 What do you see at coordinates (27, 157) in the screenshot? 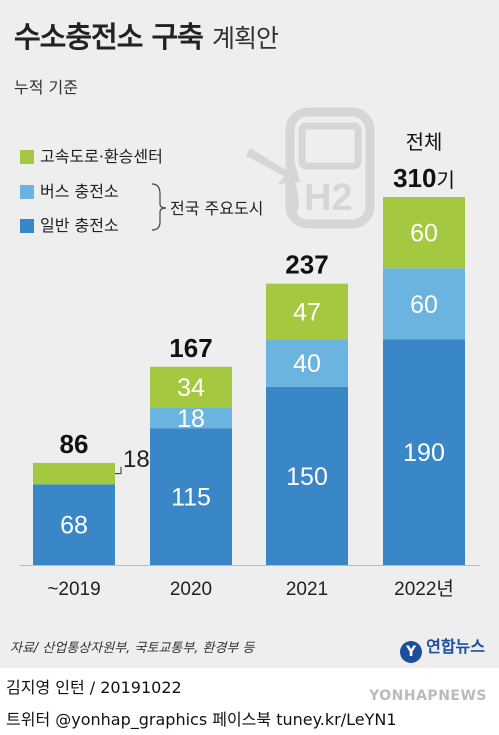
I see `legend-swatch-highway` at bounding box center [27, 157].